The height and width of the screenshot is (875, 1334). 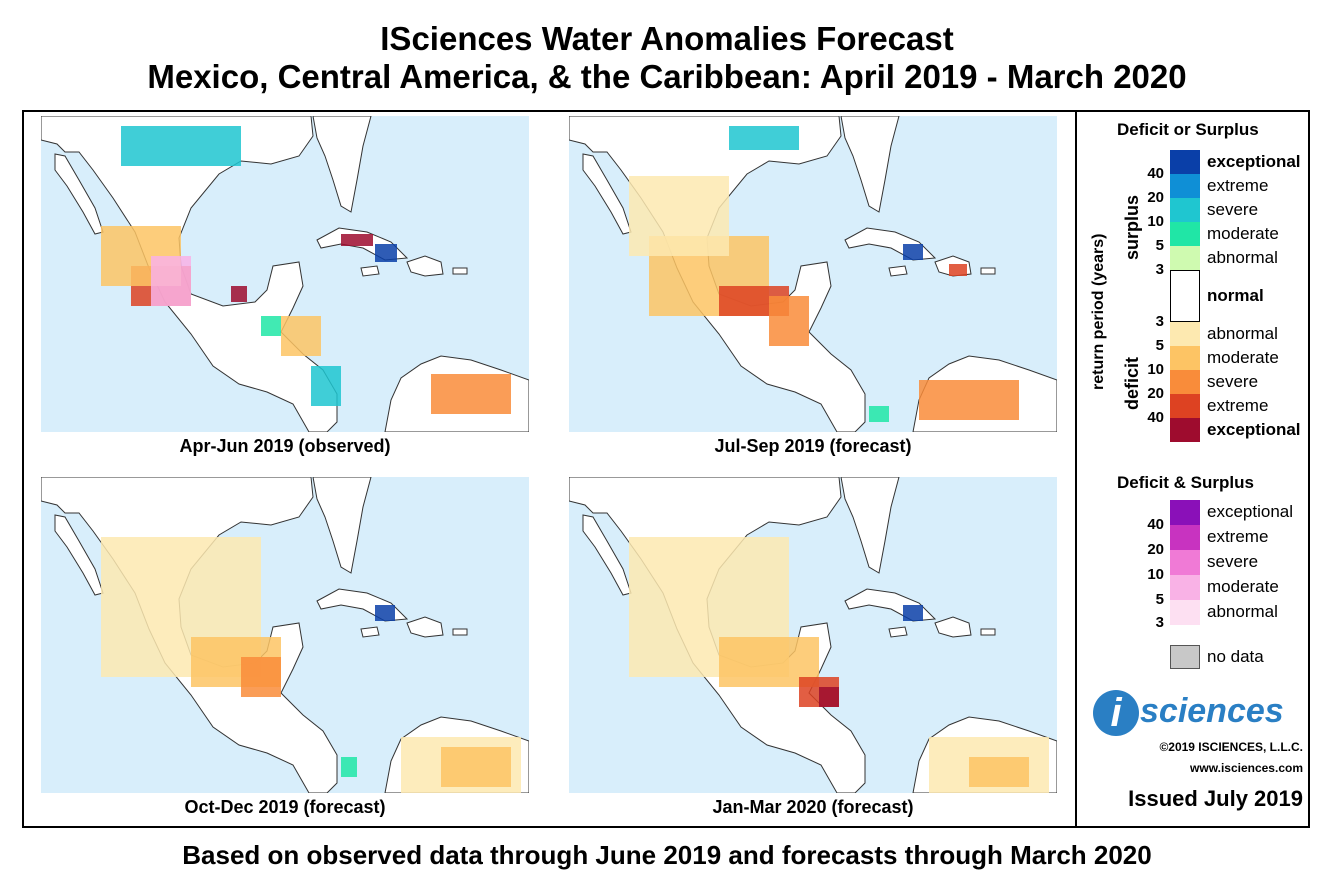 I want to click on map-panel-jul-sep, so click(x=813, y=274).